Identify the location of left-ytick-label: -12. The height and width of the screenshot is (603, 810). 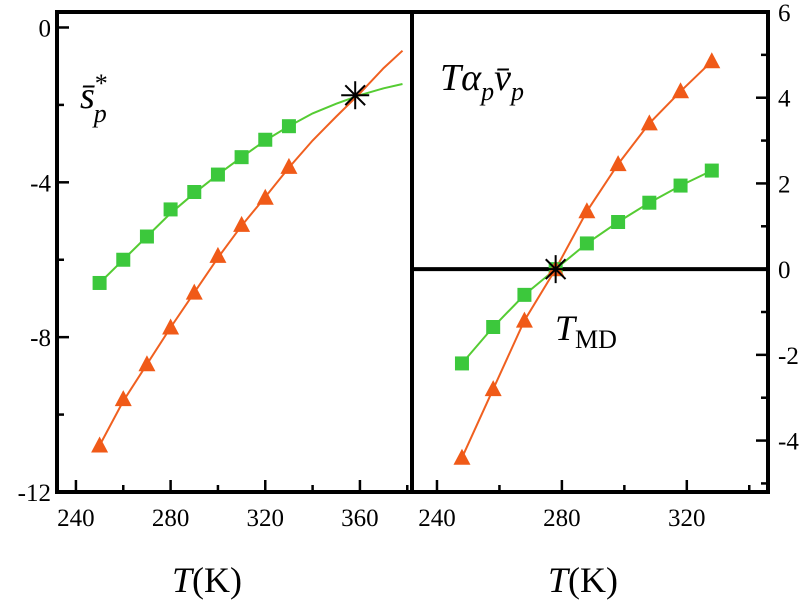
(34, 493).